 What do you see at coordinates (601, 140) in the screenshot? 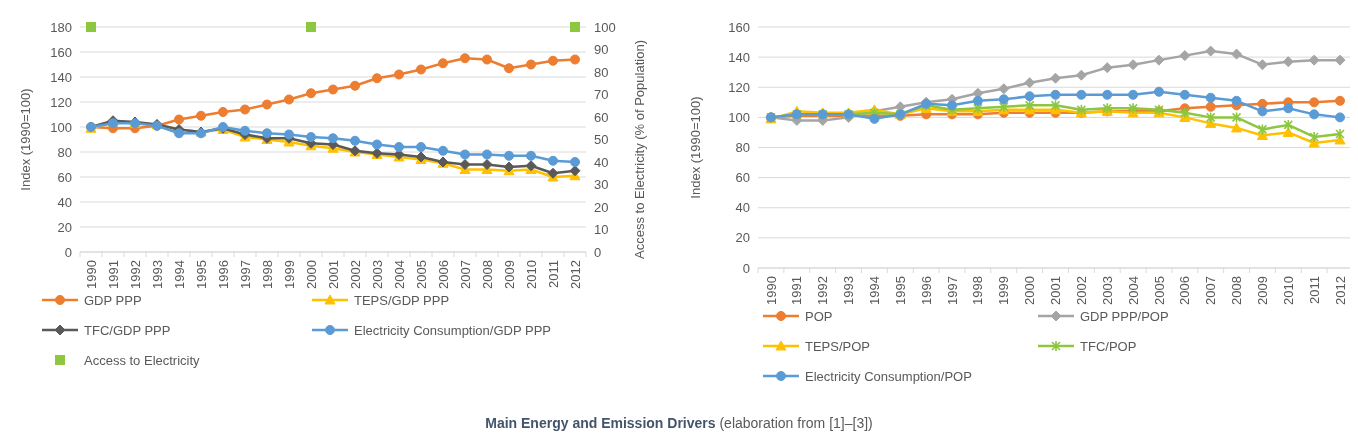
I see `y2-tick-label: 50` at bounding box center [601, 140].